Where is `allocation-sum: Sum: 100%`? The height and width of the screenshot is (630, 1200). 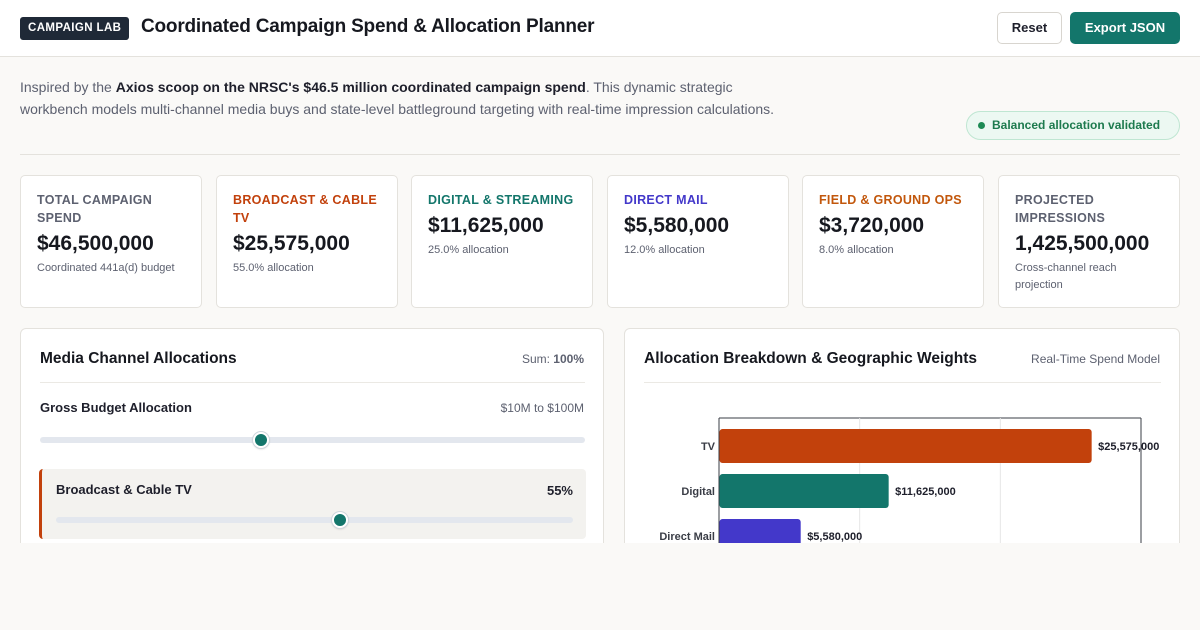 allocation-sum: Sum: 100% is located at coordinates (553, 359).